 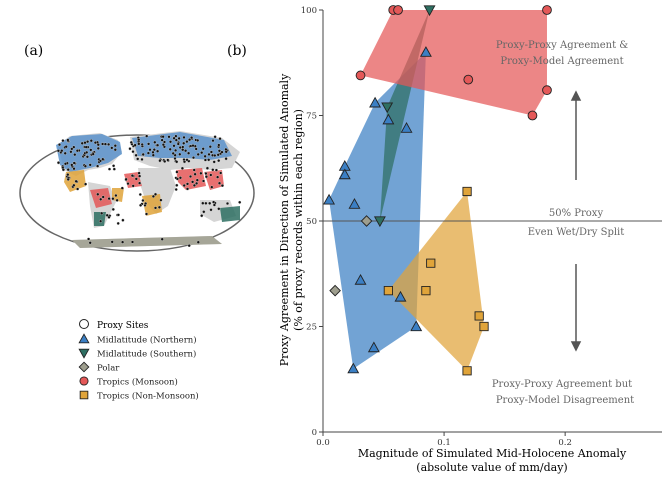 I want to click on region-africa-south, so click(x=152, y=205).